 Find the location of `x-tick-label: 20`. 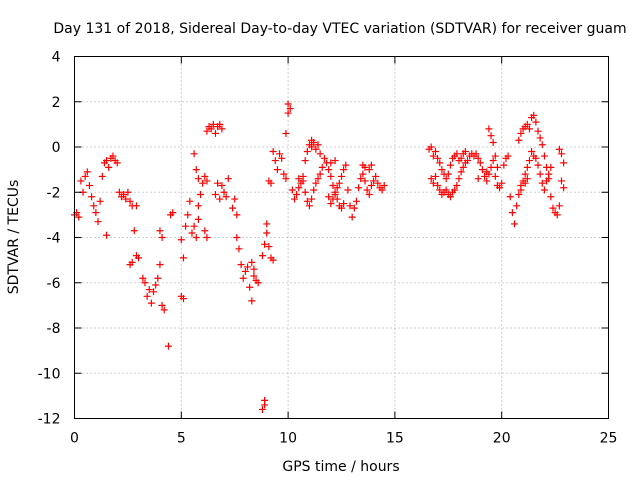

x-tick-label: 20 is located at coordinates (502, 439).